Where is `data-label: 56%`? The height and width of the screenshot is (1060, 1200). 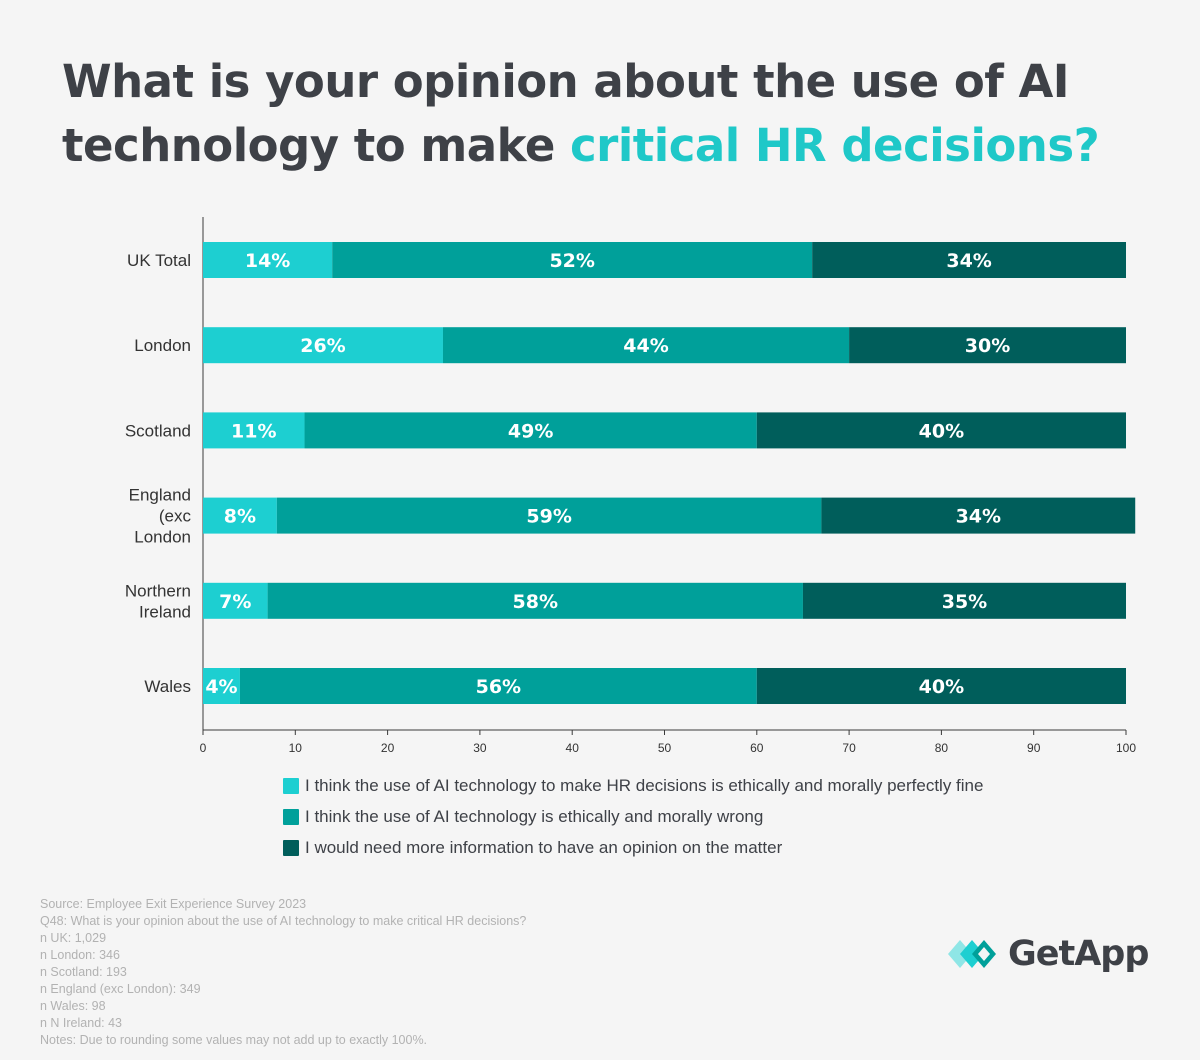
data-label: 56% is located at coordinates (498, 687).